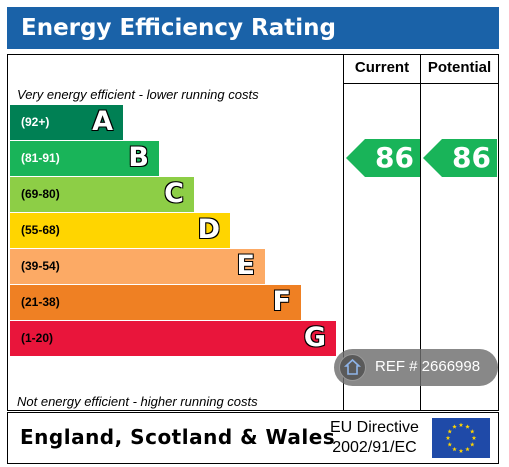  What do you see at coordinates (40, 158) in the screenshot?
I see `band-range-label: (81-91)` at bounding box center [40, 158].